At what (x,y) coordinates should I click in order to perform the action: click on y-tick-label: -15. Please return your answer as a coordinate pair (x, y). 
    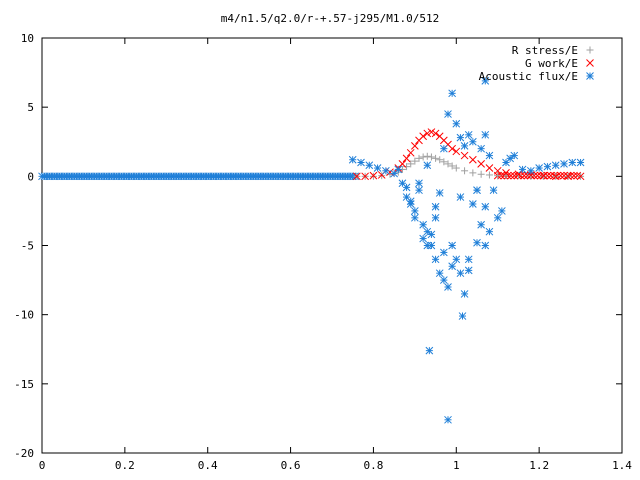
    Looking at the image, I should click on (24, 384).